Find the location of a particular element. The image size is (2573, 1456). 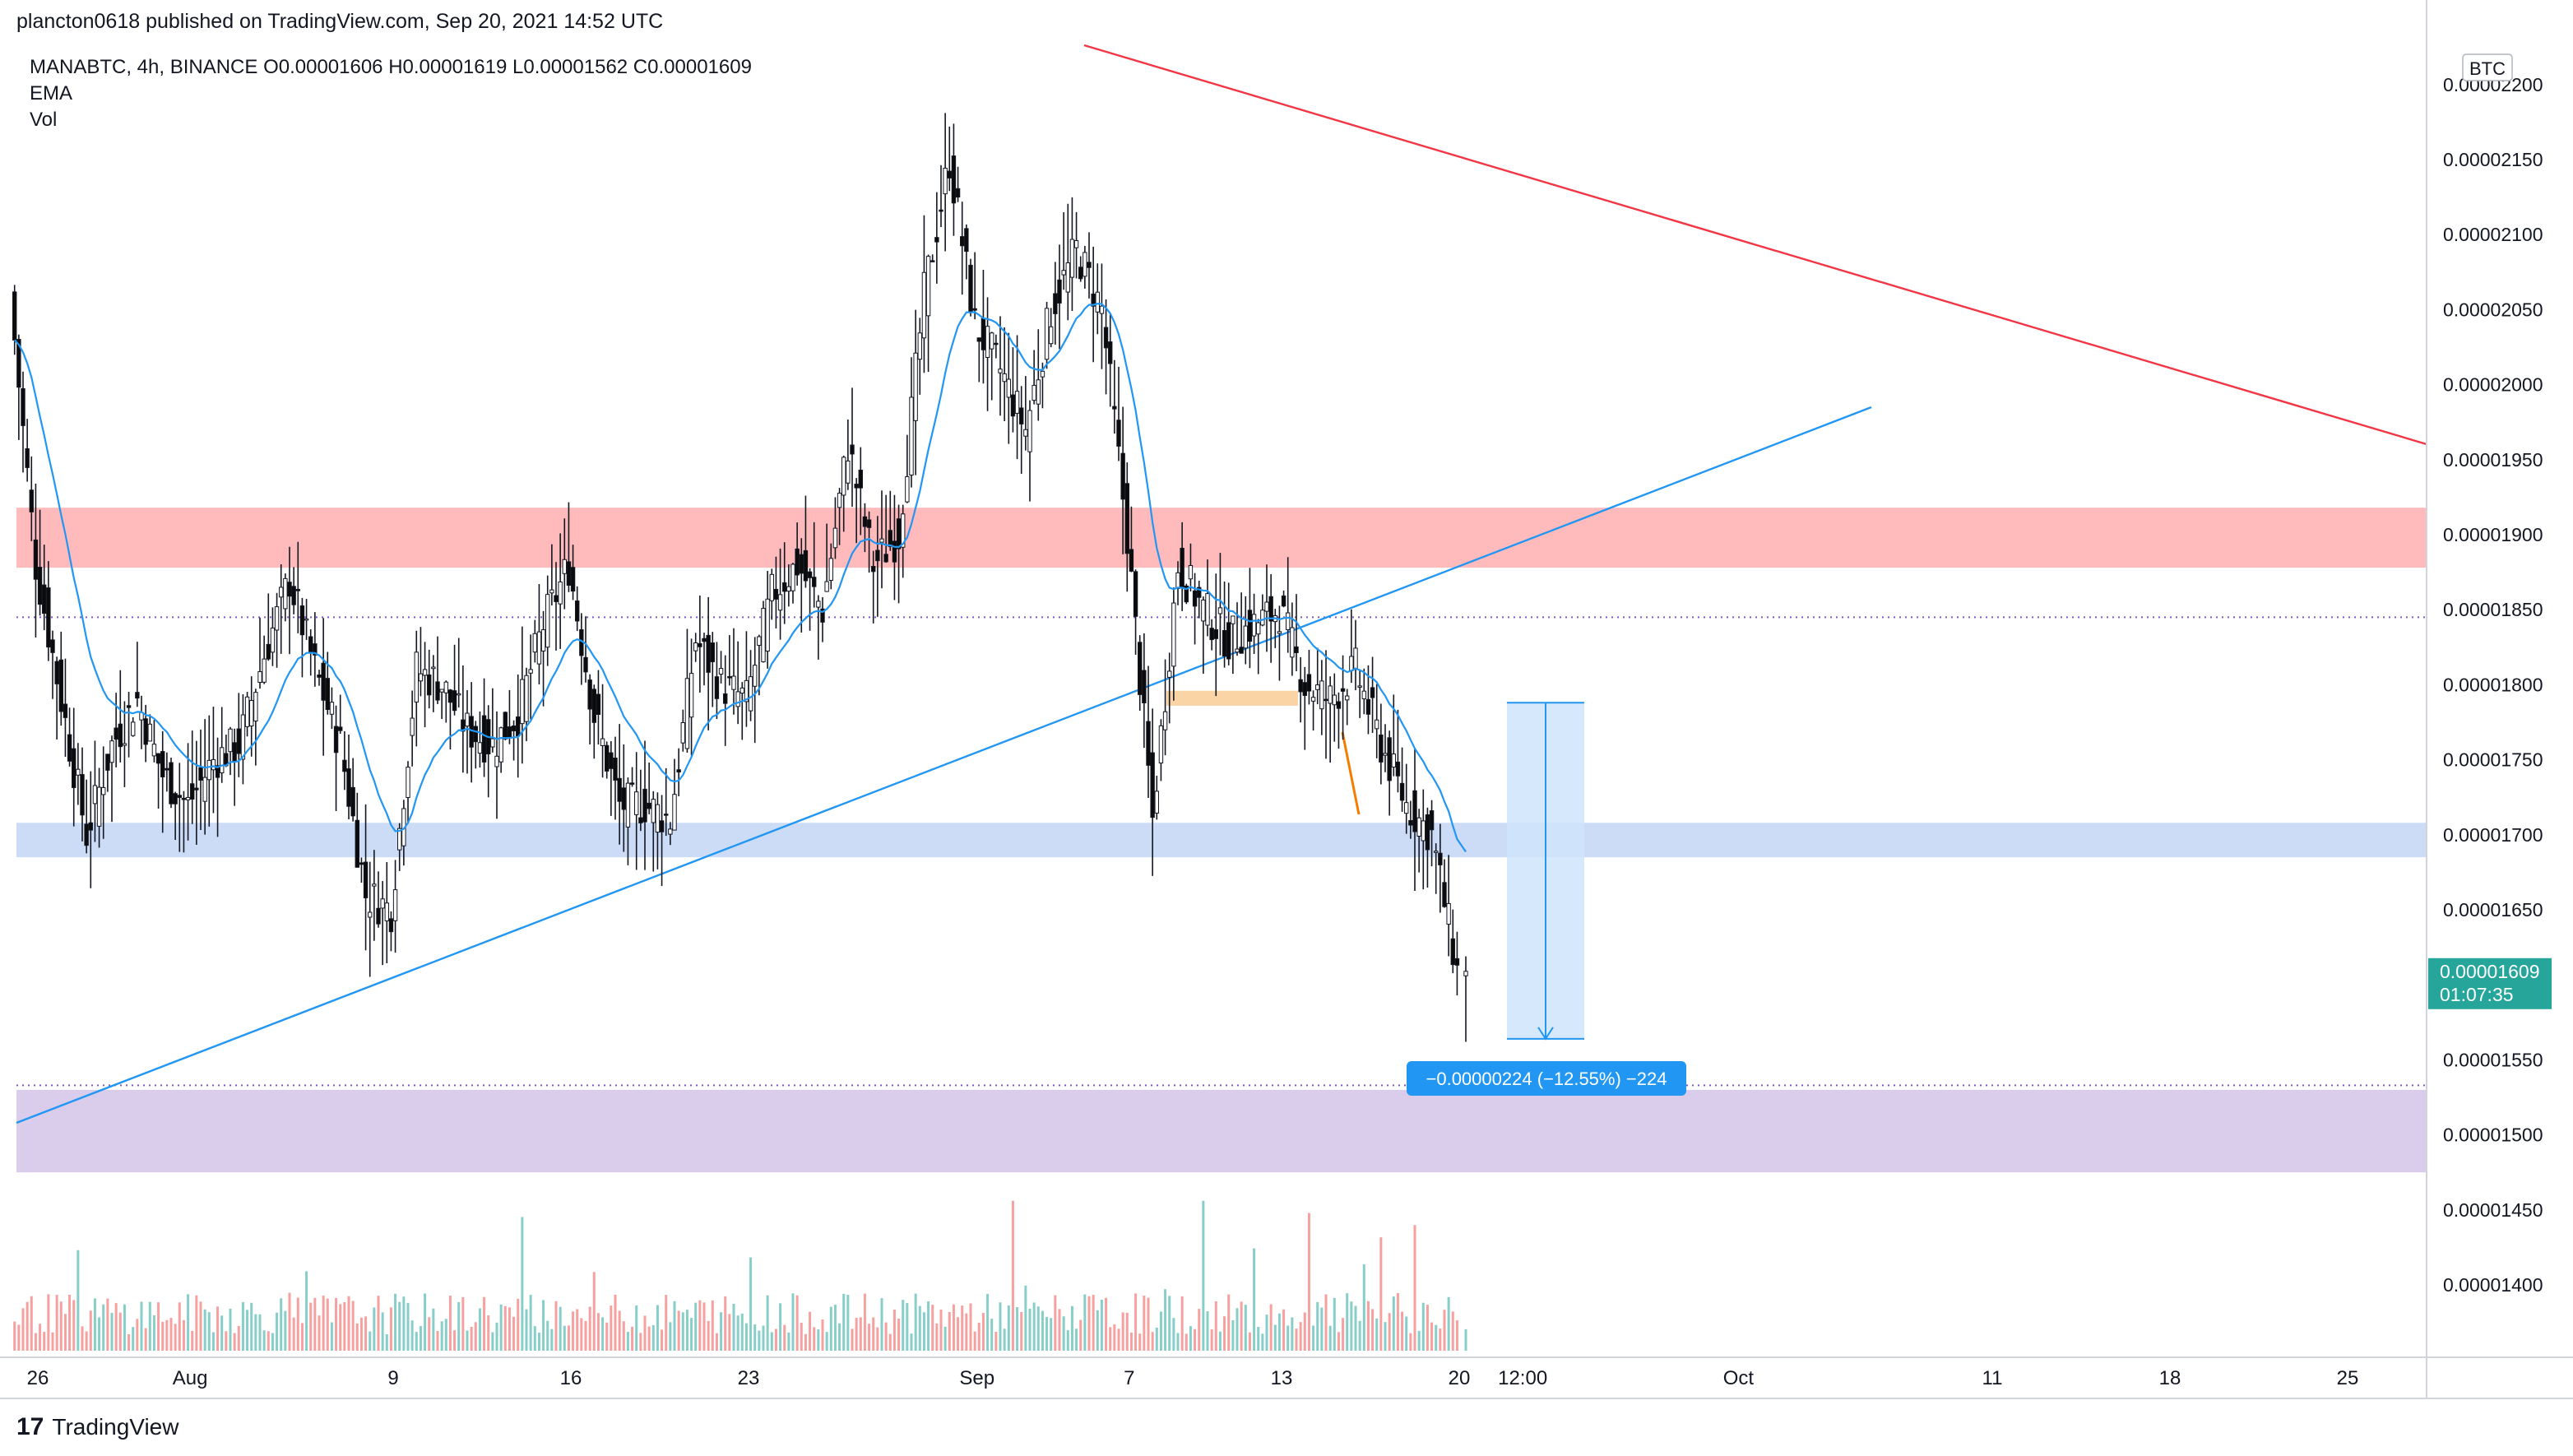

tradingview-brand: 17 TradingView is located at coordinates (97, 1427).